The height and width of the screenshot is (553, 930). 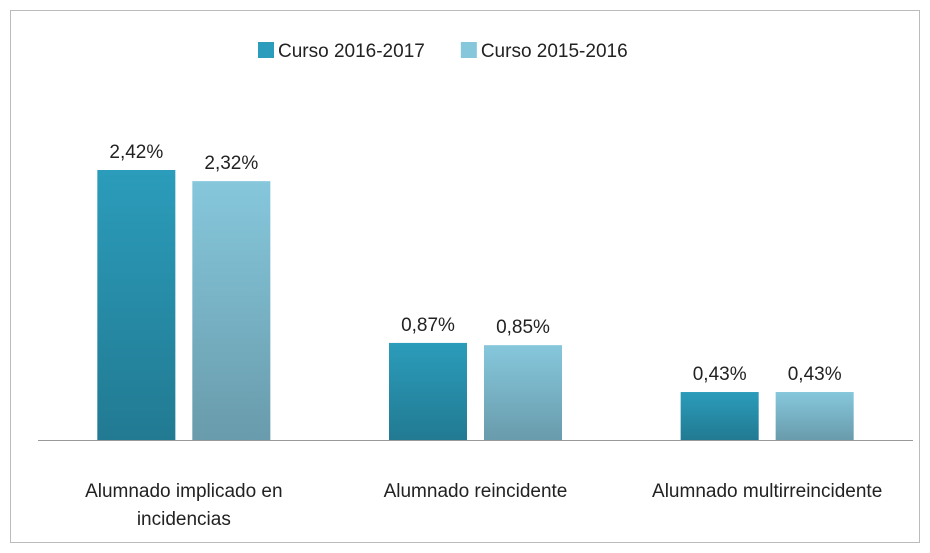 I want to click on x-tick-label: Alumnado multirreincidente, so click(x=767, y=491).